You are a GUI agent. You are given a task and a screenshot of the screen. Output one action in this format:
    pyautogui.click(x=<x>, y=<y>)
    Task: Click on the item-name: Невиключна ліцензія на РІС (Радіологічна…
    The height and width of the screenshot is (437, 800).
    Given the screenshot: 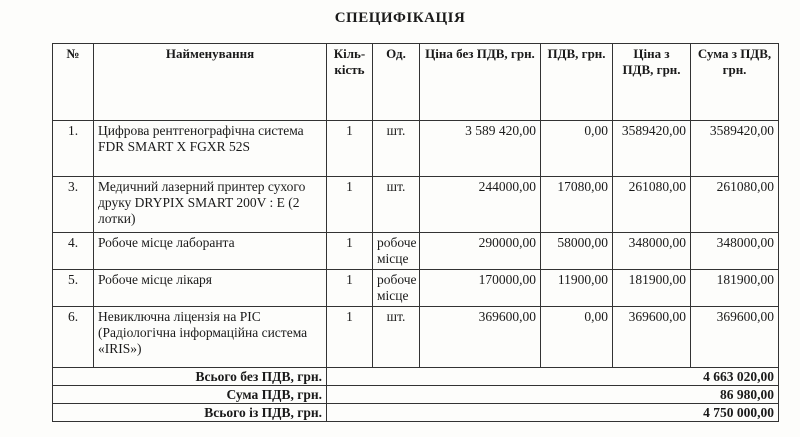 What is the action you would take?
    pyautogui.click(x=210, y=337)
    